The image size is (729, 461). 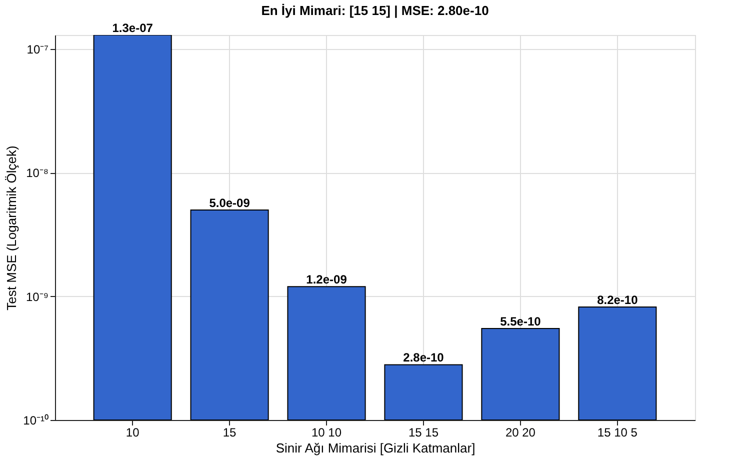 I want to click on data-label: 8.2e-10, so click(x=617, y=300).